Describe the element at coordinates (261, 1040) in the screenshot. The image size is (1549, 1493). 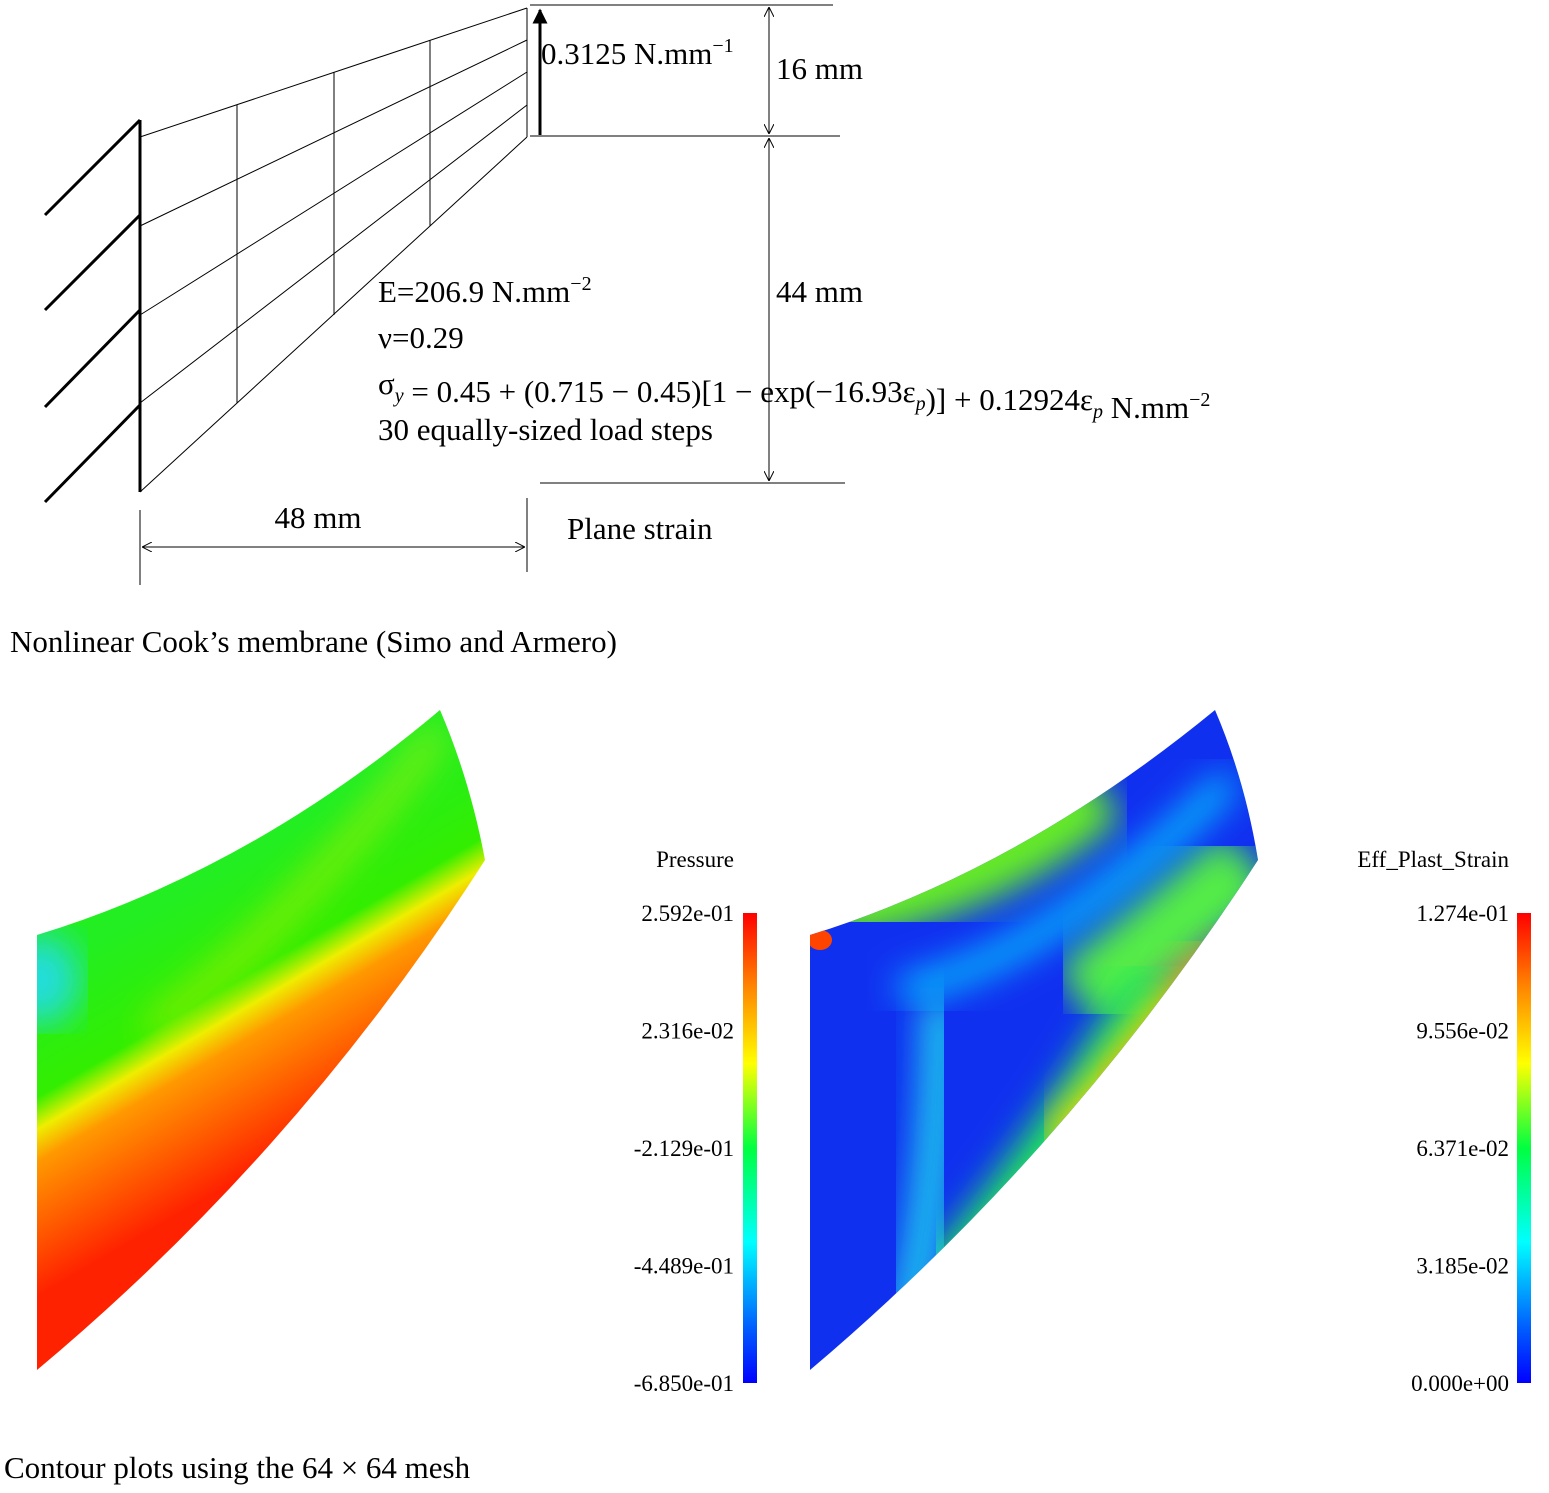
I see `pressure-contour` at that location.